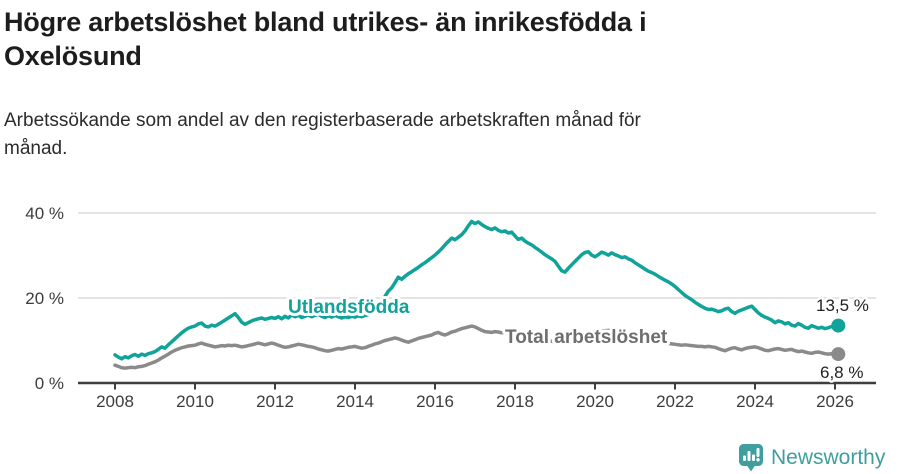 This screenshot has width=900, height=474. What do you see at coordinates (751, 458) in the screenshot?
I see `bar-chart-speech-bubble-icon` at bounding box center [751, 458].